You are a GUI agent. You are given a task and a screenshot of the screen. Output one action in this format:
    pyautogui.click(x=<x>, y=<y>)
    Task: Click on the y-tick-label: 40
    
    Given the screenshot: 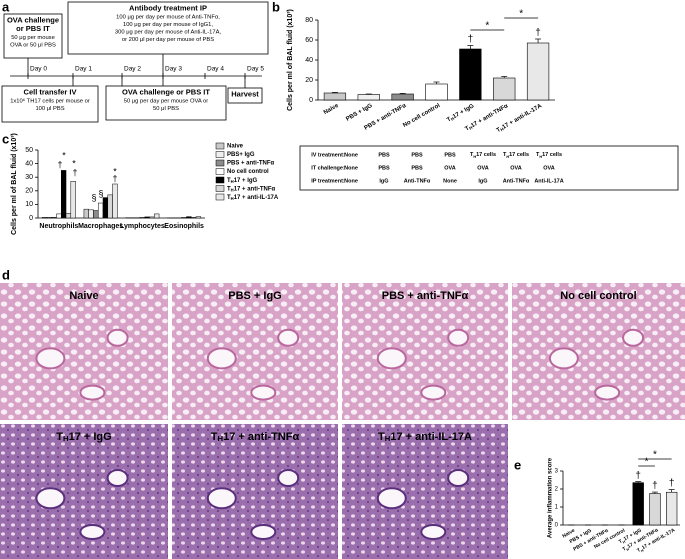 What is the action you would take?
    pyautogui.click(x=29, y=163)
    